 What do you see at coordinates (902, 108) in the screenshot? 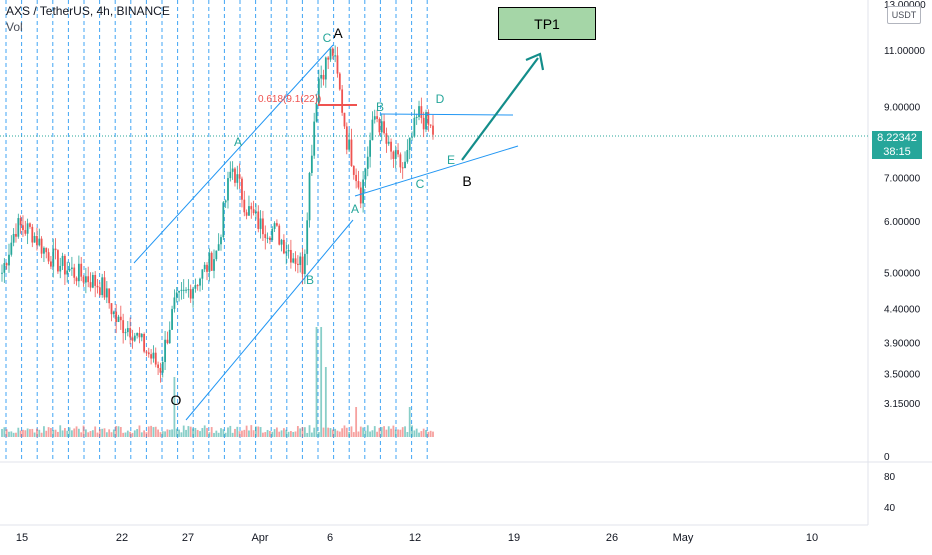
I see `price-tick-label: 9.00000` at bounding box center [902, 108].